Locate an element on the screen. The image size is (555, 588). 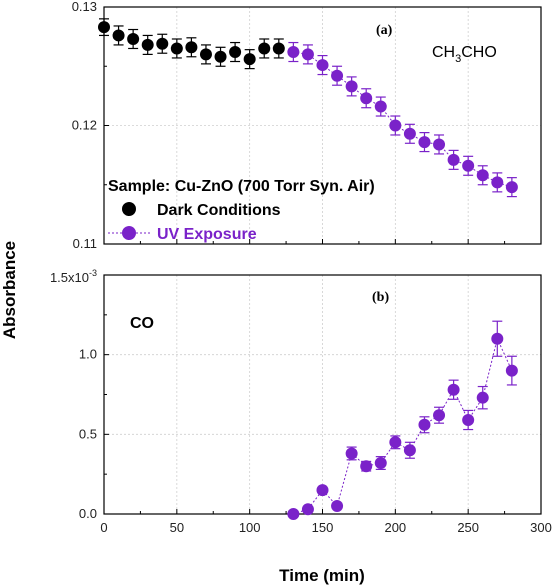
y-tick-label: 0.13 is located at coordinates (84, 7).